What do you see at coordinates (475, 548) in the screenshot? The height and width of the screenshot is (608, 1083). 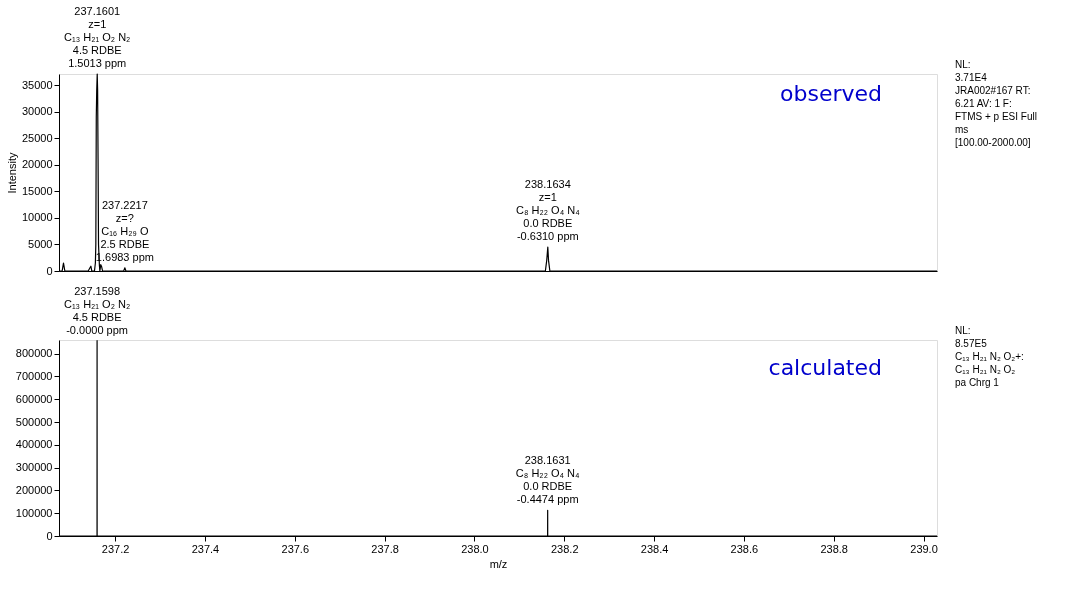 I see `x-tick-label: 238.0` at bounding box center [475, 548].